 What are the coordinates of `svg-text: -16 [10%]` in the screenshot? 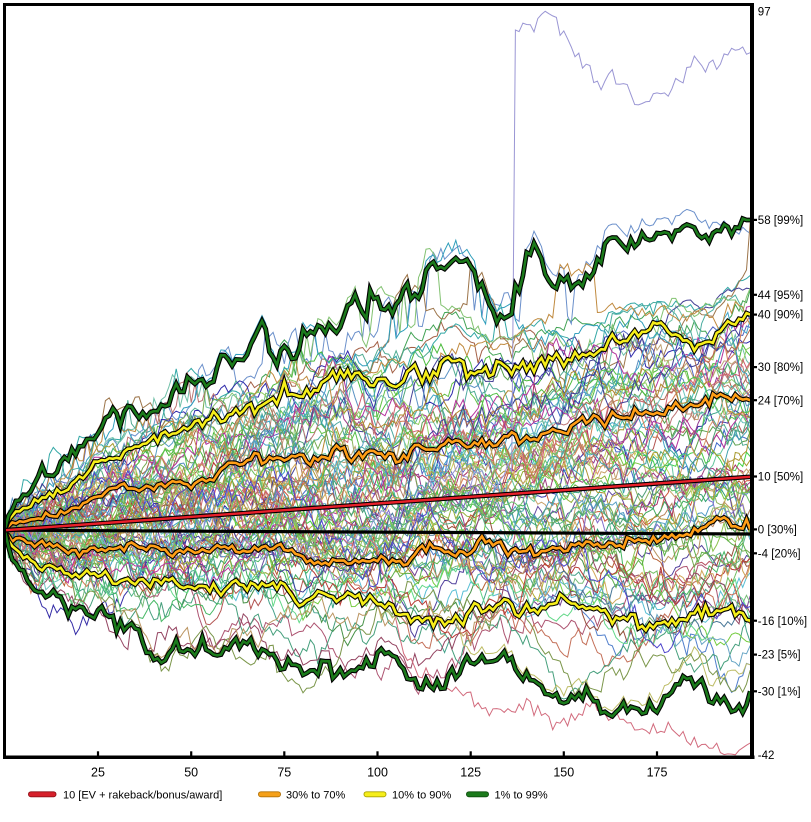 It's located at (782, 622).